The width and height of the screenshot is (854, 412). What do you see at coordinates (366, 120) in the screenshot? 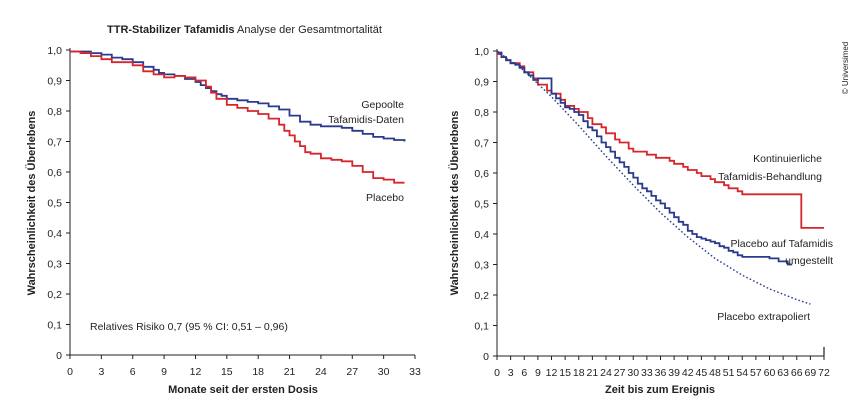
I see `label-pooled-line2: Tafamidis-Daten` at bounding box center [366, 120].